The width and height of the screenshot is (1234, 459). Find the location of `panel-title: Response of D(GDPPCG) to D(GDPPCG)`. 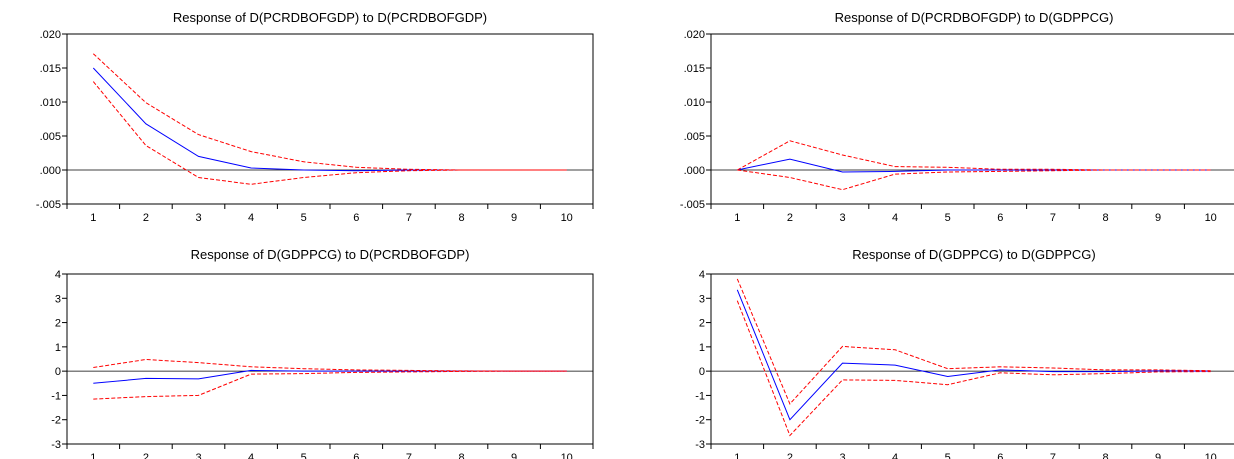

panel-title: Response of D(GDPPCG) to D(GDPPCG) is located at coordinates (973, 254).